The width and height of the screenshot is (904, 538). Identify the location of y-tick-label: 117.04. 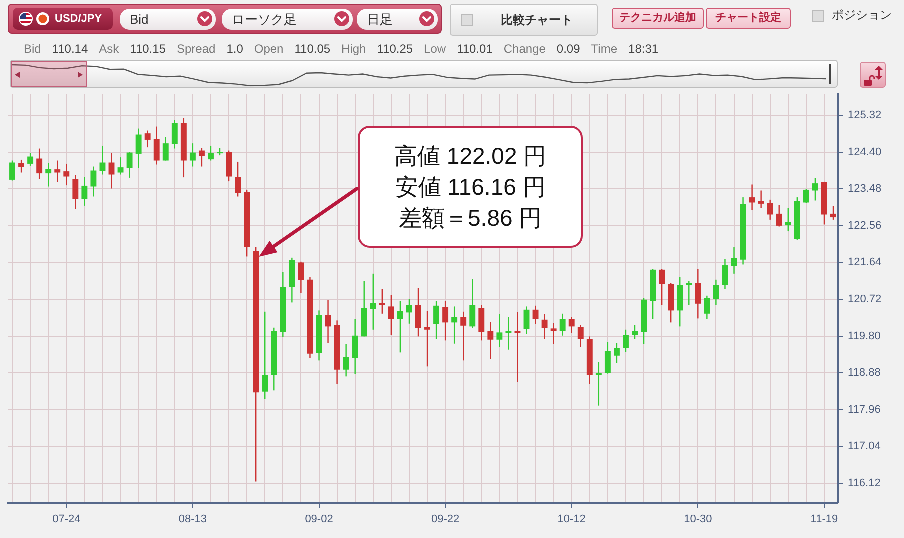
(864, 446).